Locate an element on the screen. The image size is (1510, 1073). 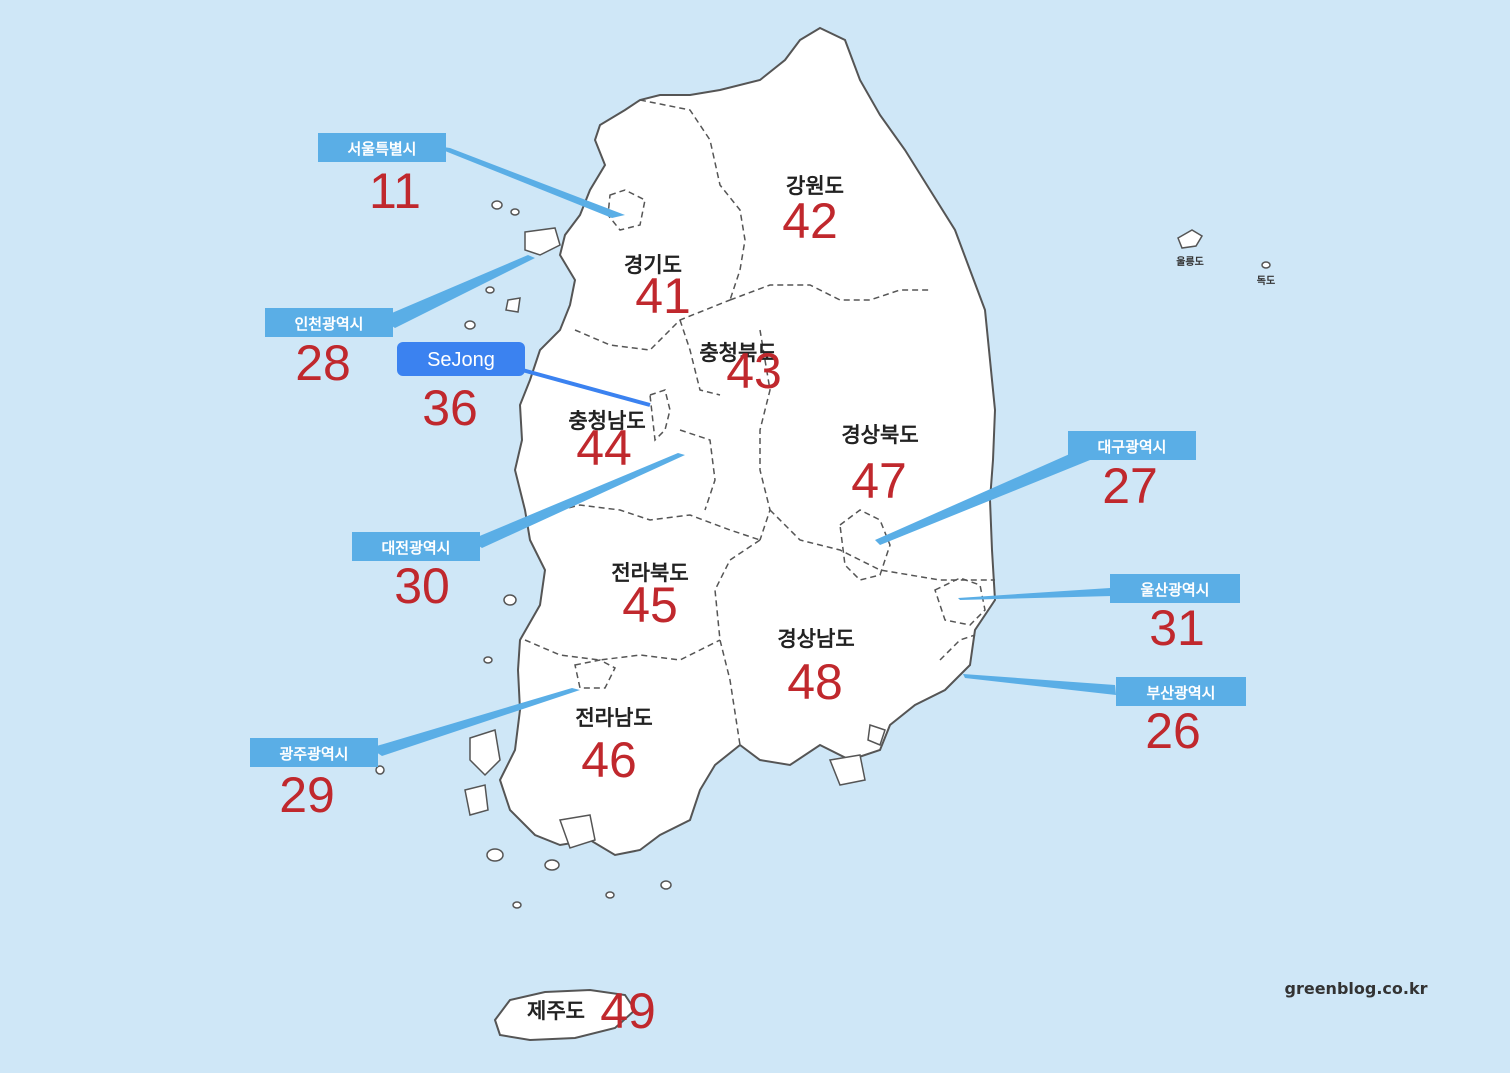
city-tag-daejeon: 대전광역시 is located at coordinates (416, 546).